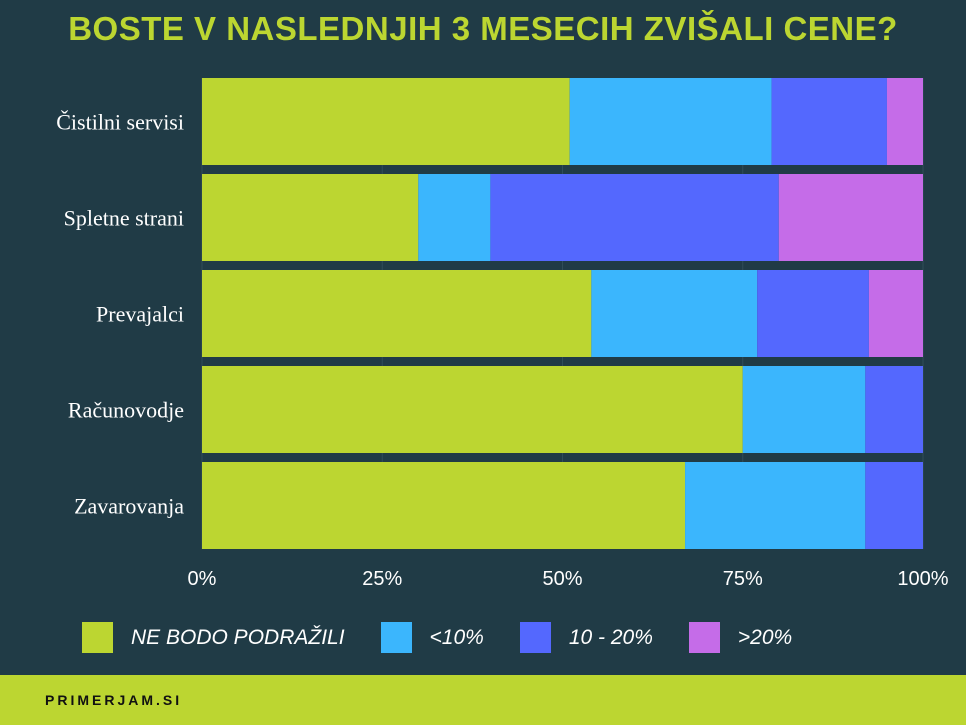 This screenshot has width=966, height=725. I want to click on category-label: Spletne strani, so click(124, 218).